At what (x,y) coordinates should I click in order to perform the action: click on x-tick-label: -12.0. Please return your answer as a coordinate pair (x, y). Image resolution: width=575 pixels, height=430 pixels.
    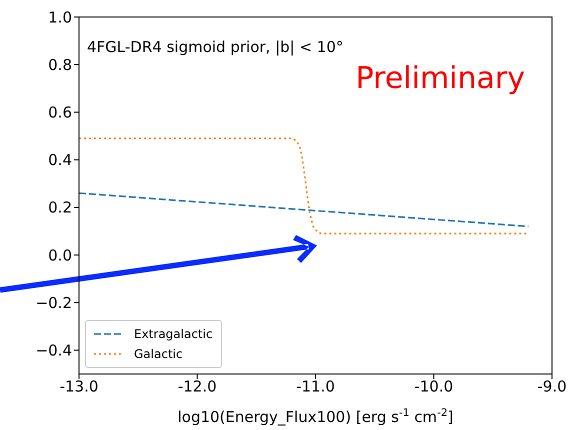
    Looking at the image, I should click on (197, 387).